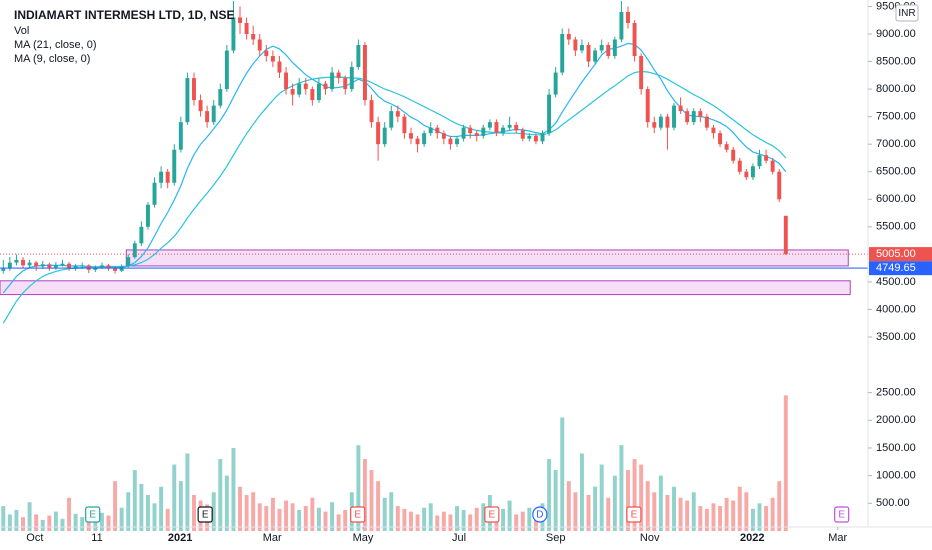 The height and width of the screenshot is (550, 932). I want to click on y-tick-label: 8000.00, so click(896, 89).